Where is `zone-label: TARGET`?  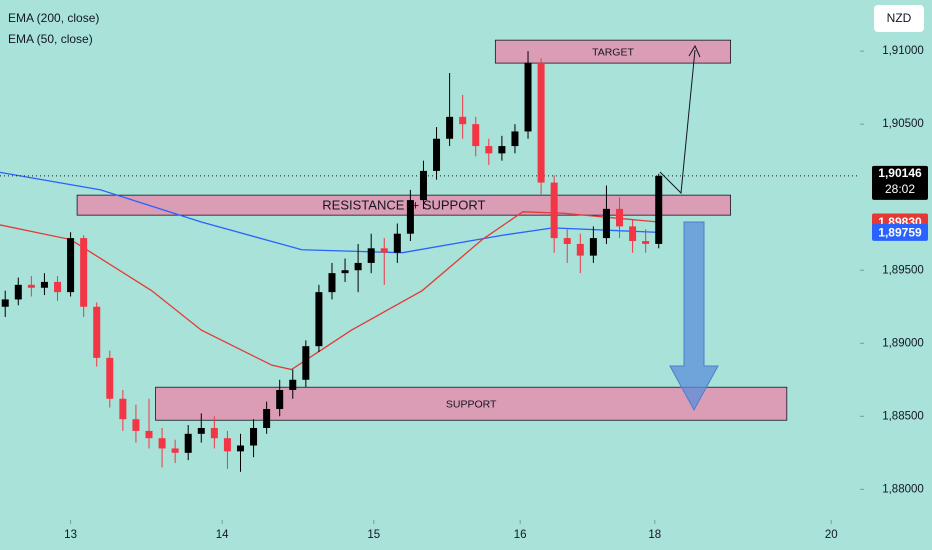 zone-label: TARGET is located at coordinates (613, 52).